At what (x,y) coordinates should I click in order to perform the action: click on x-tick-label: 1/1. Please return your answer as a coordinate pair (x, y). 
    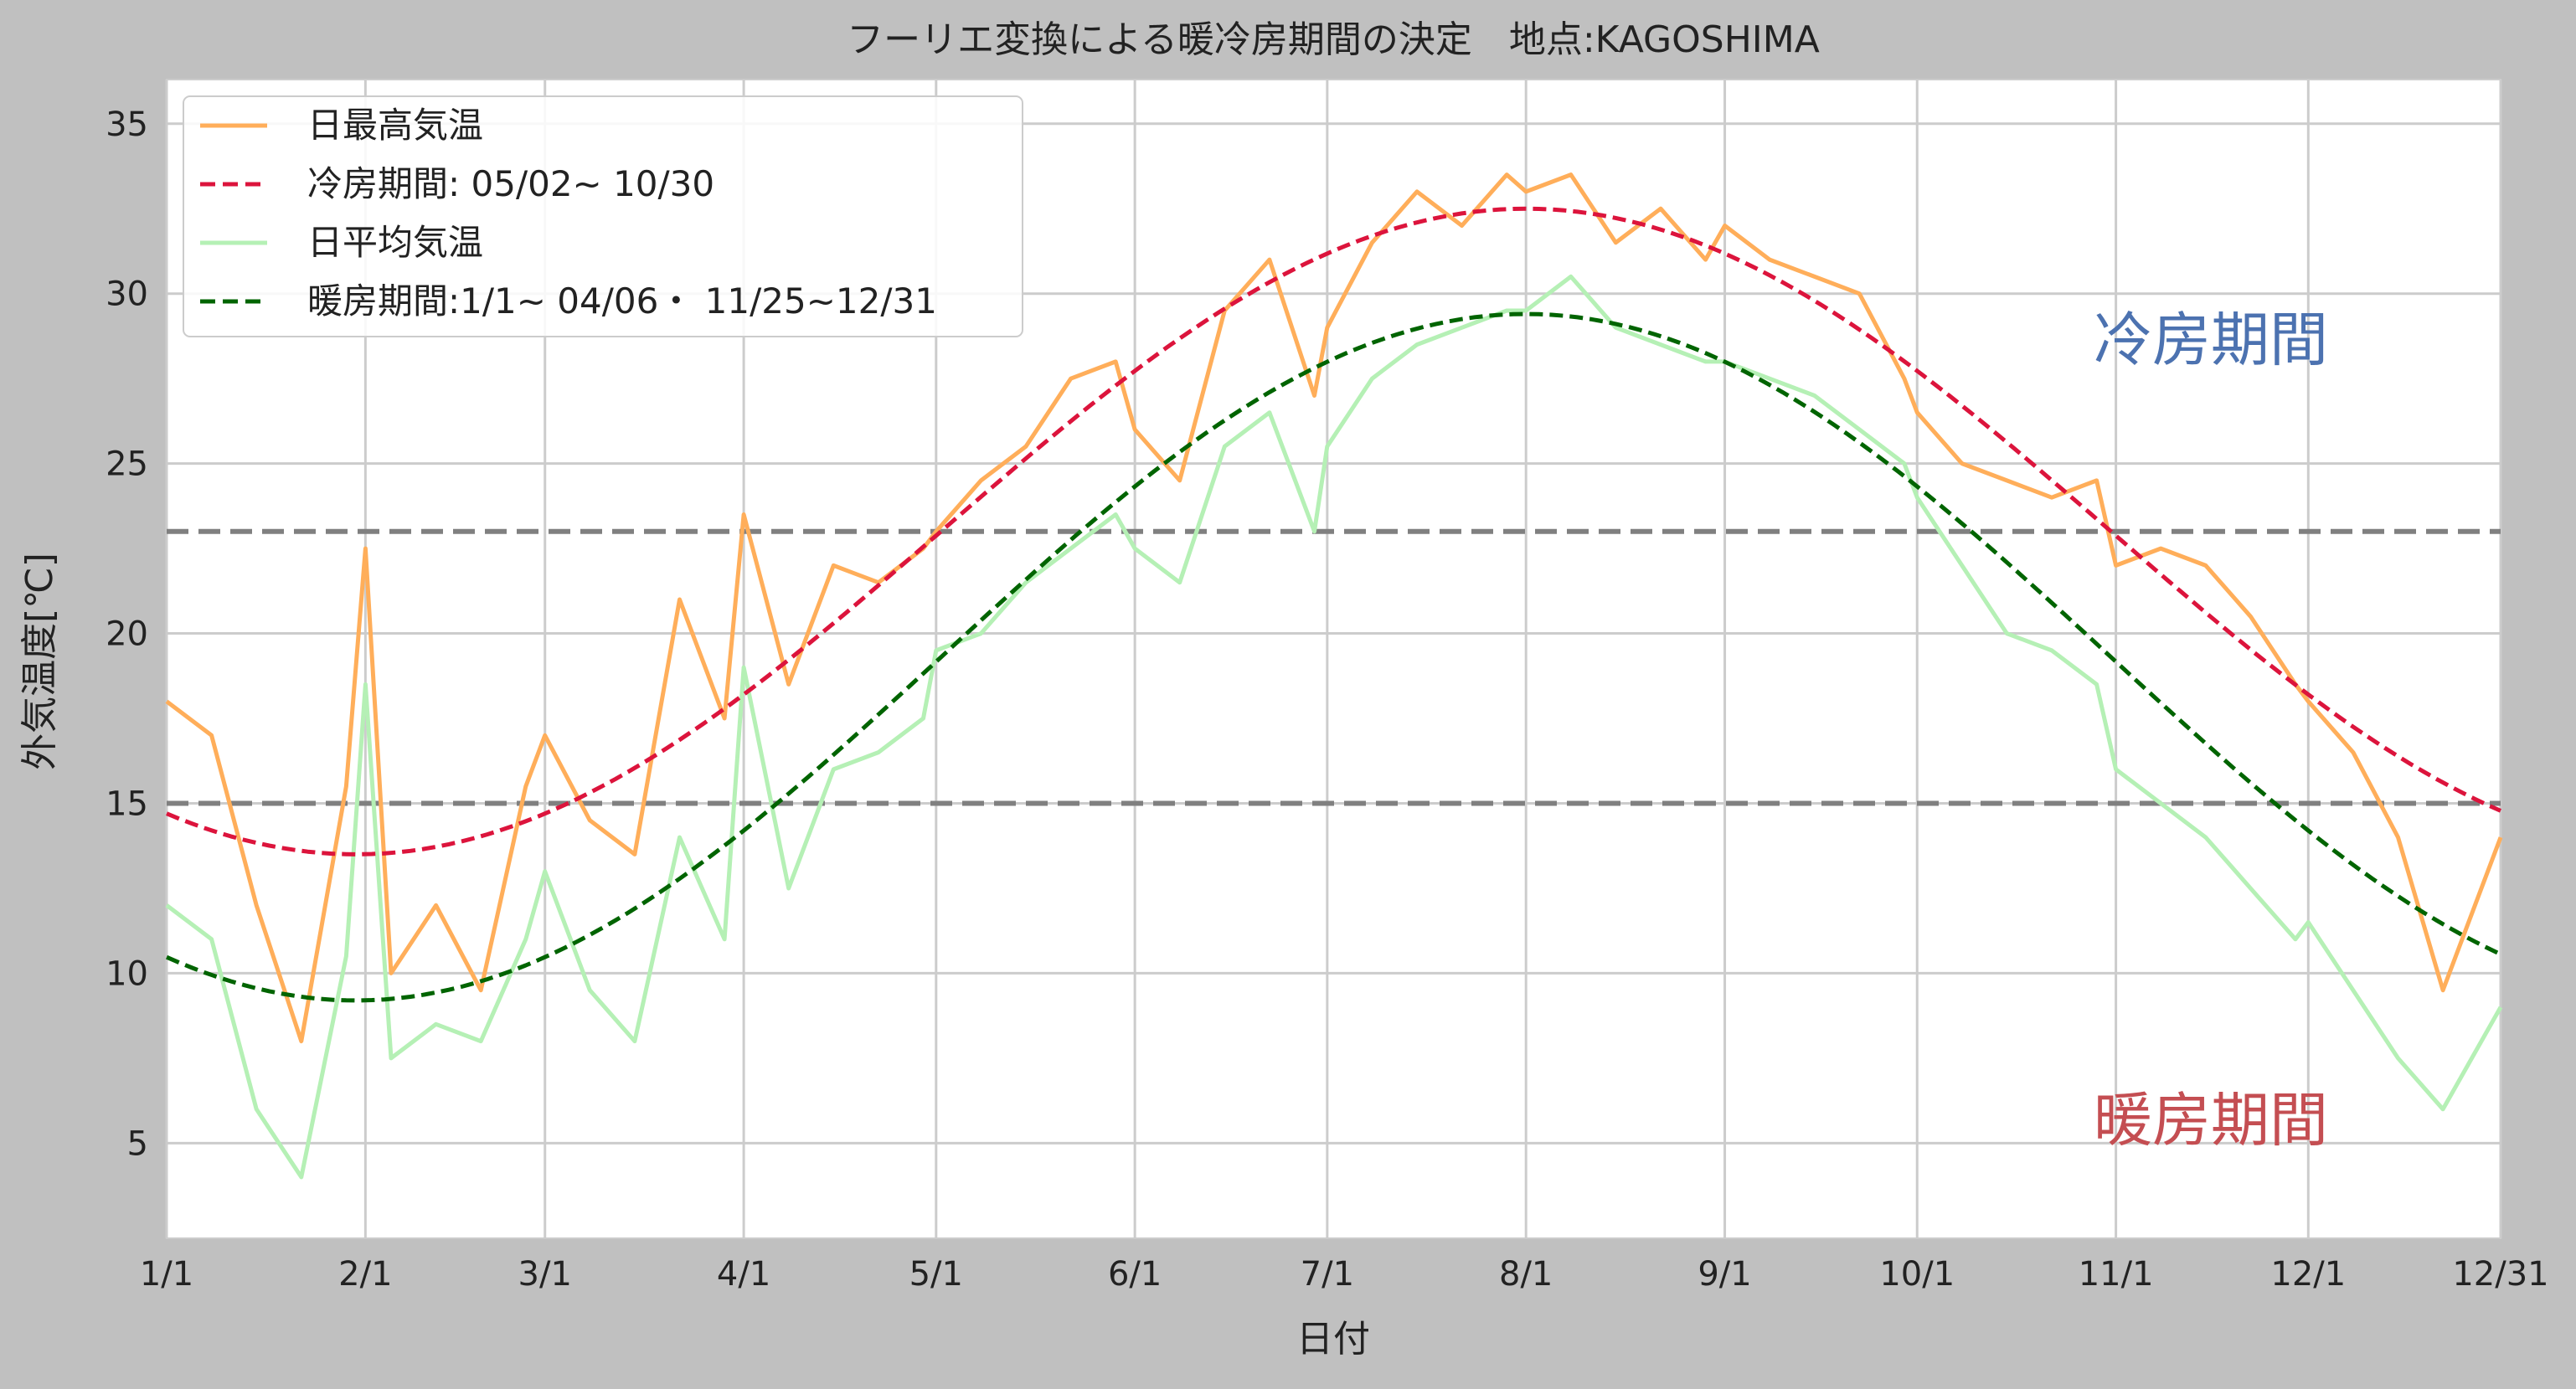
    Looking at the image, I should click on (166, 1275).